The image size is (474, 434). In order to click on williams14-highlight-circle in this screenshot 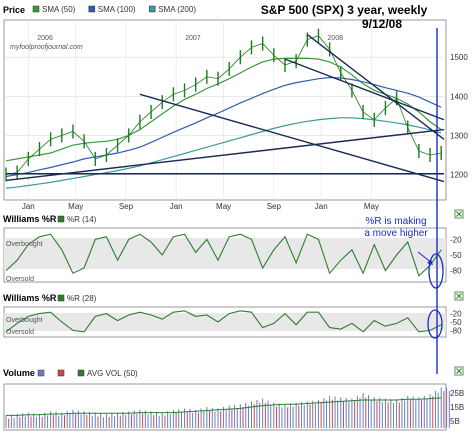, I will do `click(436, 271)`.